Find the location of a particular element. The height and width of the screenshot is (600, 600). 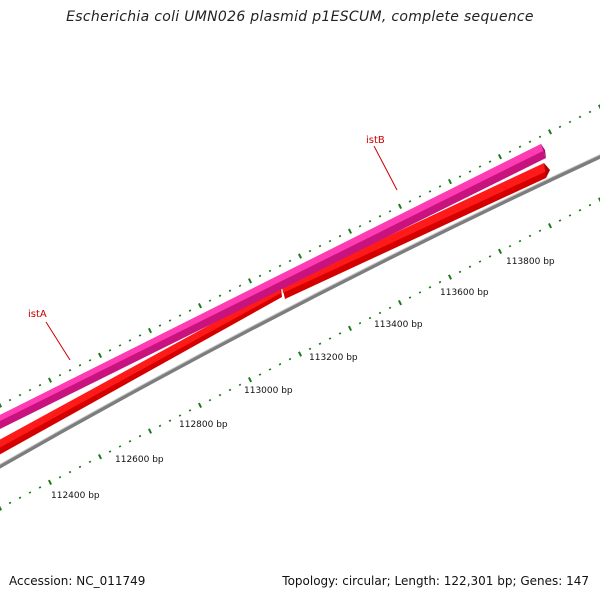

accession-text: Accession: NC_011749 is located at coordinates (77, 581).